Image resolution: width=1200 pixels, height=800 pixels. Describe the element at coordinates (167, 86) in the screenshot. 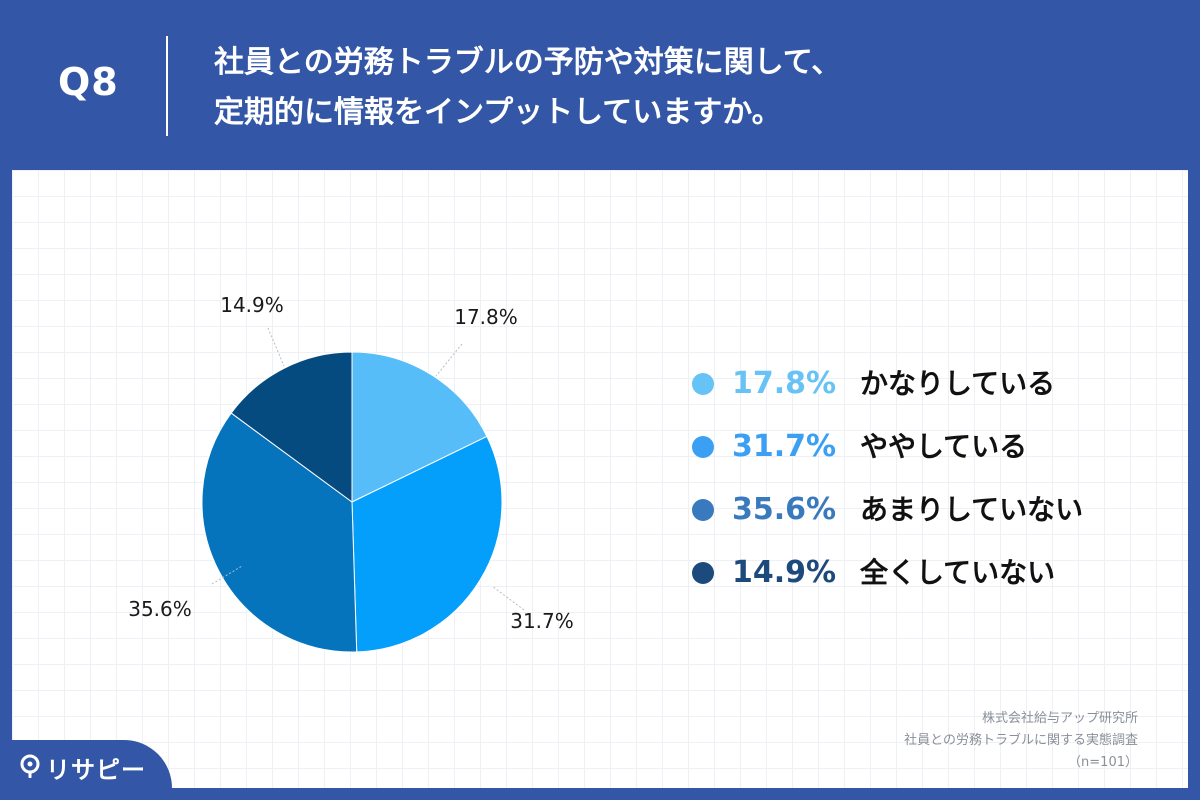

I see `header-divider` at that location.